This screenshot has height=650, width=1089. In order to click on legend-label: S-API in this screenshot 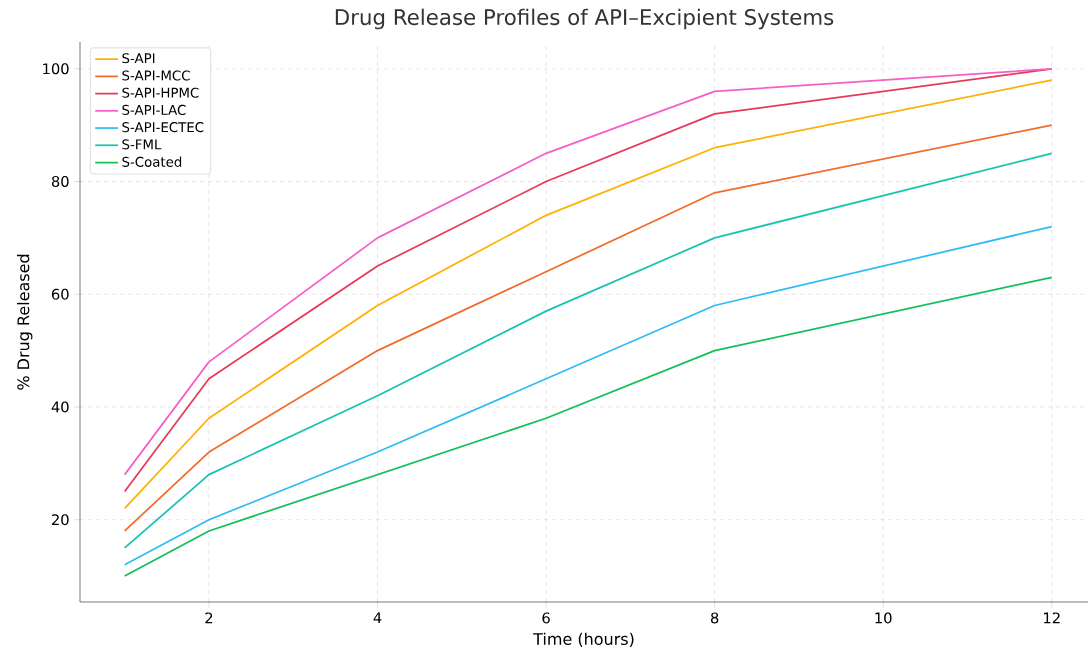, I will do `click(138, 58)`.